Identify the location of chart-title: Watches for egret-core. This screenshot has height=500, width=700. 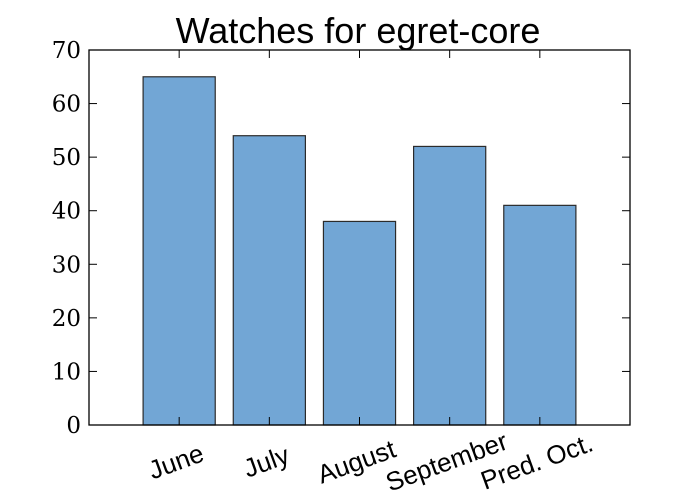
(358, 30).